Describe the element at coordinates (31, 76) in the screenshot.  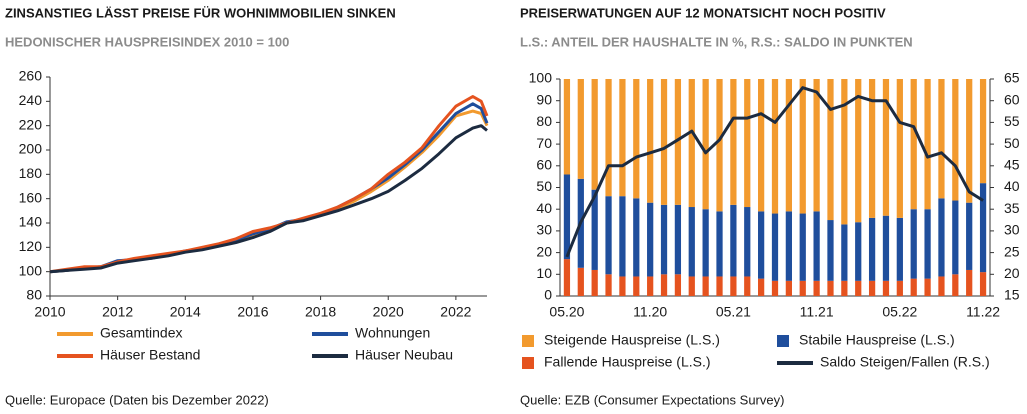
I see `y-tick-label: 260` at that location.